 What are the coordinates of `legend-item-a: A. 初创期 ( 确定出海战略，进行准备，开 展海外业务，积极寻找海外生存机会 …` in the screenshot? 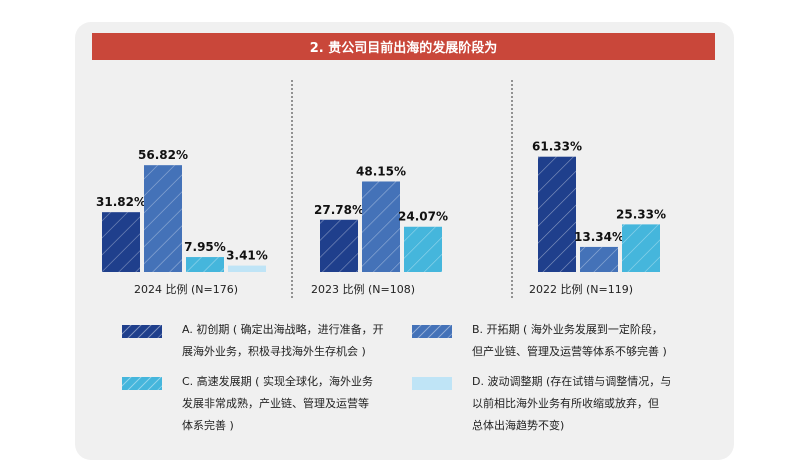 It's located at (267, 343).